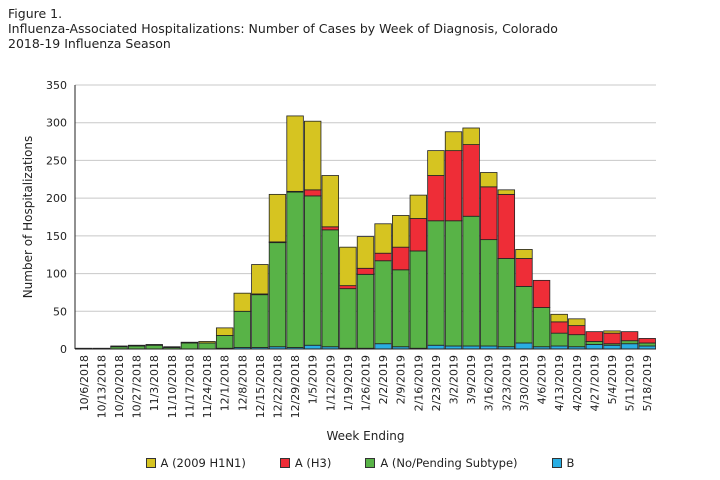 The image size is (720, 480). What do you see at coordinates (195, 463) in the screenshot?
I see `legend-item: A (2009 H1N1)` at bounding box center [195, 463].